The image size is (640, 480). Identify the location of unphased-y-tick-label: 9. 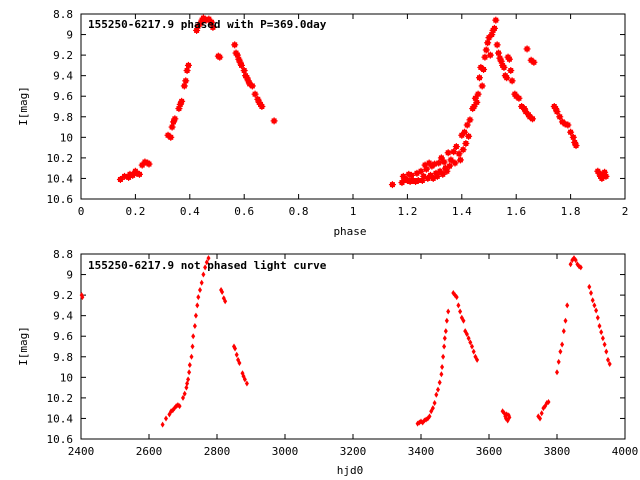
(69, 275).